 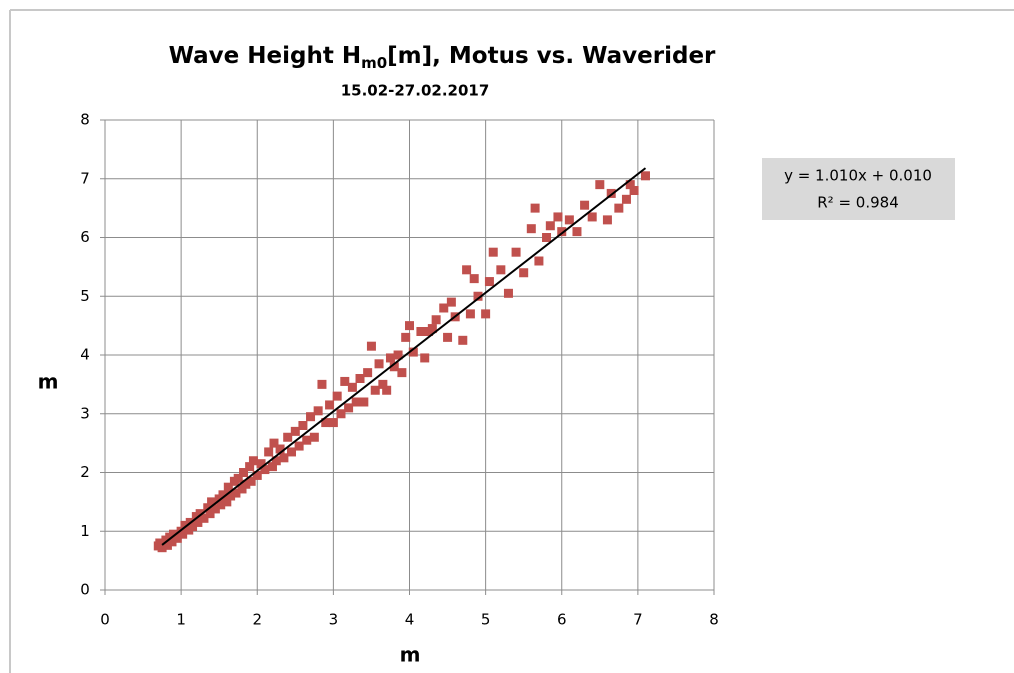 What do you see at coordinates (334, 620) in the screenshot?
I see `x-tick-label: 3` at bounding box center [334, 620].